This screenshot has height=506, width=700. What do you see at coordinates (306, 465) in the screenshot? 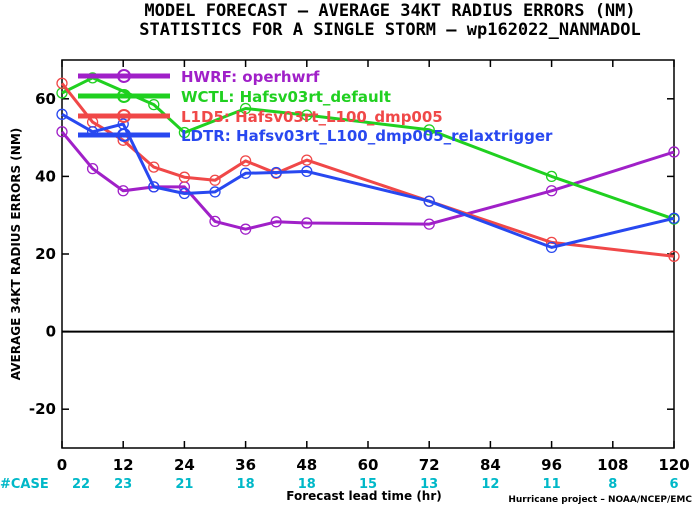
I see `x-tick-label: 48` at bounding box center [306, 465].